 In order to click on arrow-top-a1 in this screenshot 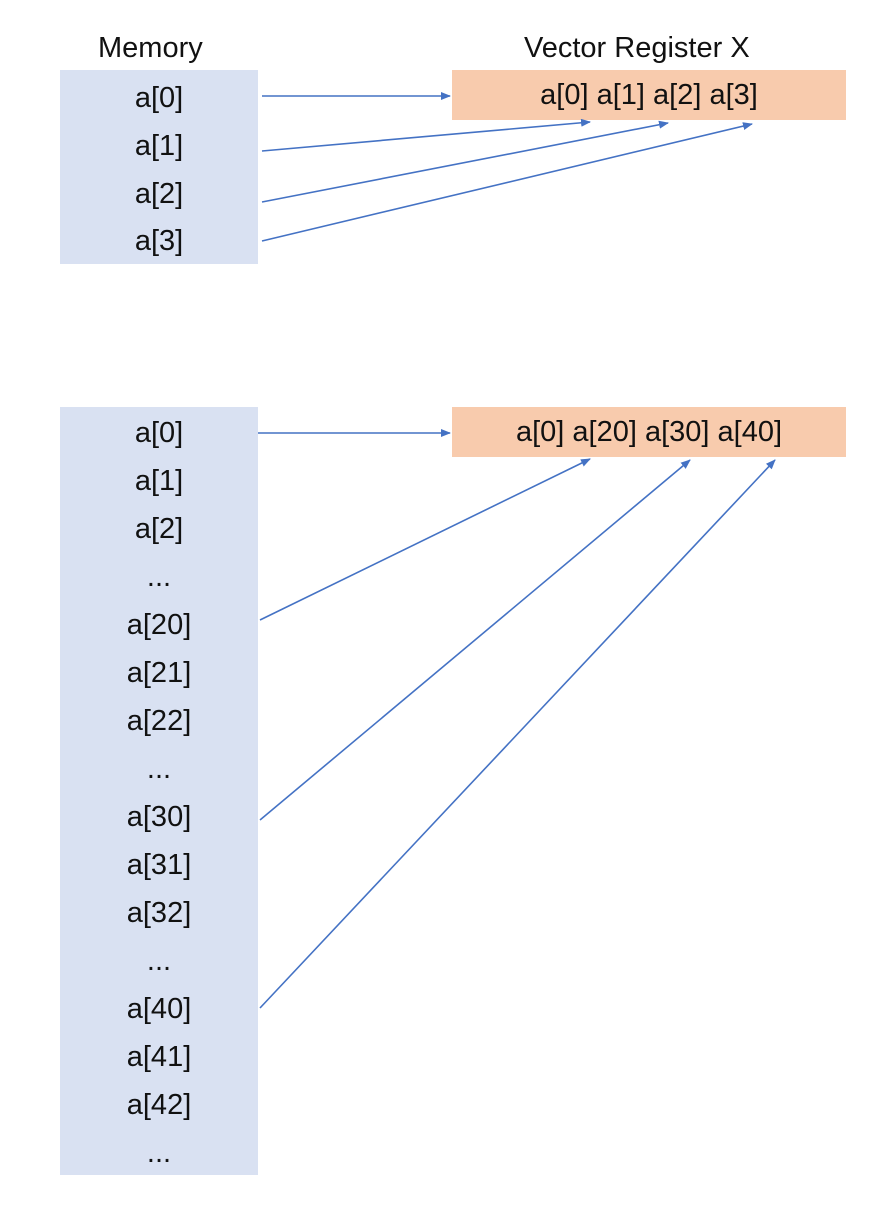, I will do `click(426, 135)`.